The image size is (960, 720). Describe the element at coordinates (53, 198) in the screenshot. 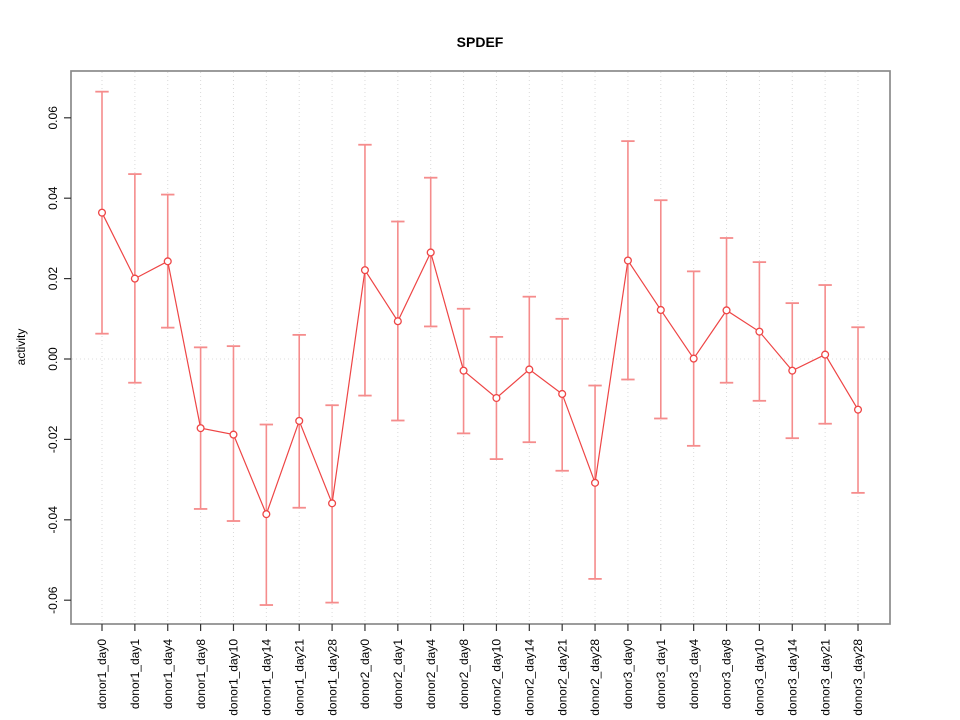

I see `y-tick-label: 0.04` at that location.